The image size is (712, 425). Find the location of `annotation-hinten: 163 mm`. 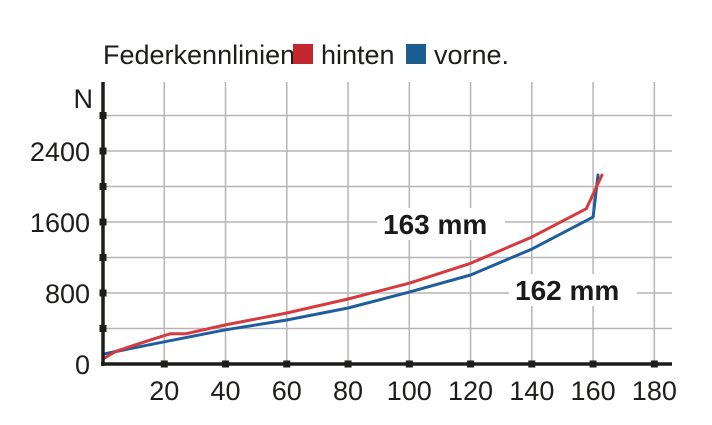

annotation-hinten: 163 mm is located at coordinates (435, 224).